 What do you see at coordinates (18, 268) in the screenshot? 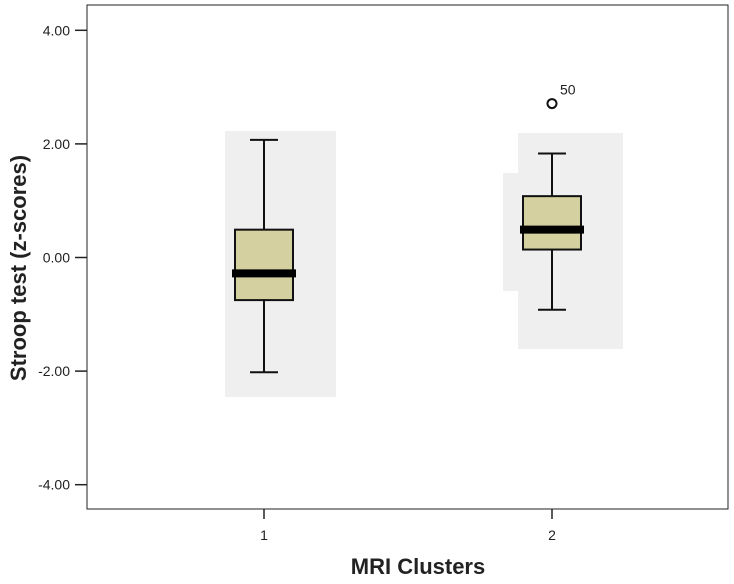
I see `y-axis-title: Stroop test (z-scores)` at bounding box center [18, 268].